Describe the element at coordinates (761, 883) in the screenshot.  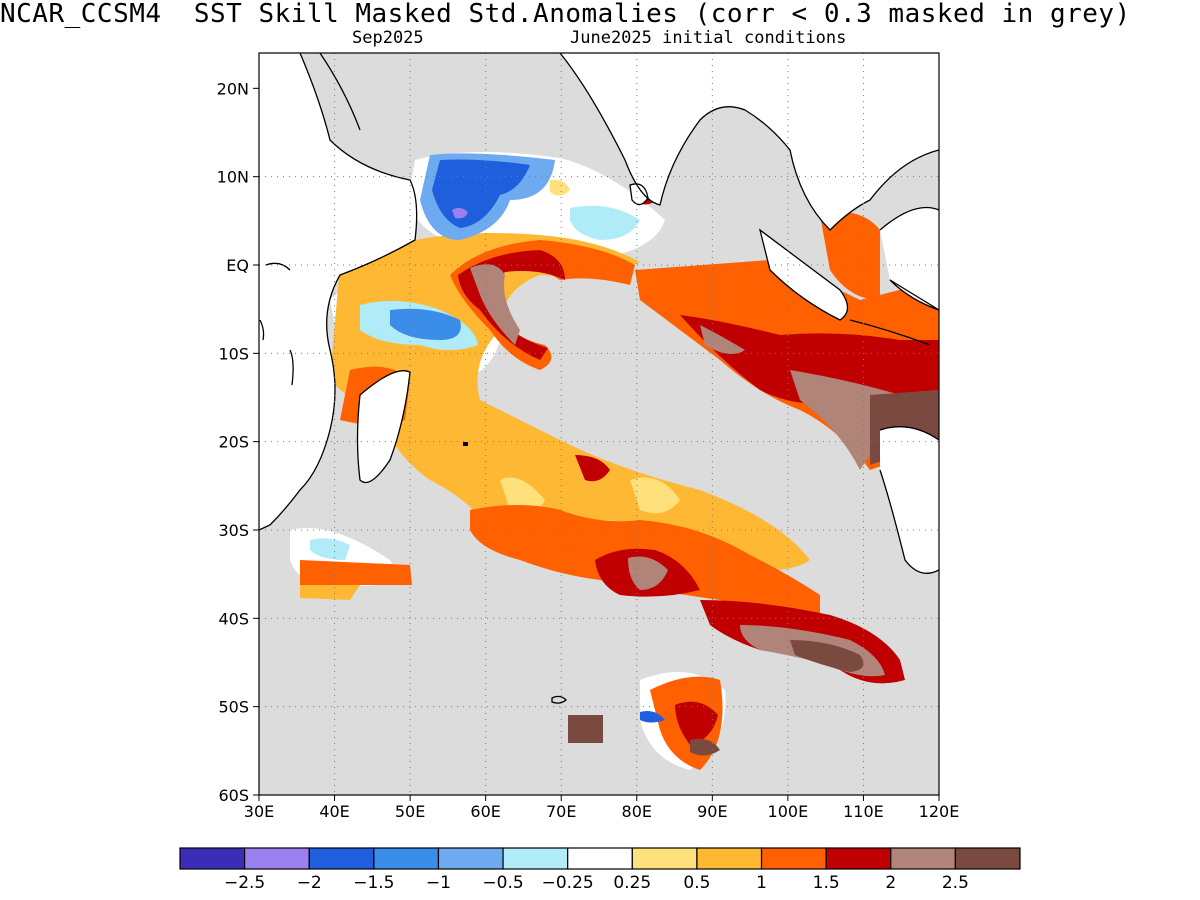
I see `colorbar-label: 1` at that location.